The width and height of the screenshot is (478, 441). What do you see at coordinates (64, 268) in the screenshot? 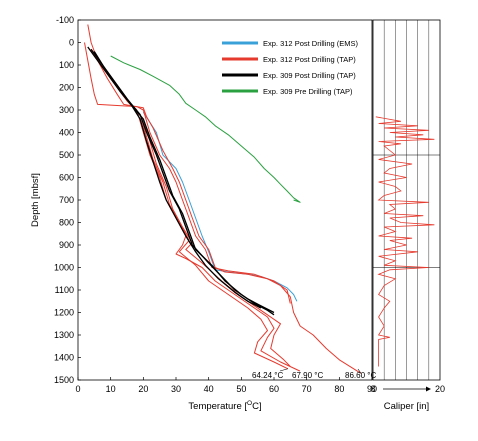
I see `y-tick-label: 1000` at bounding box center [64, 268].